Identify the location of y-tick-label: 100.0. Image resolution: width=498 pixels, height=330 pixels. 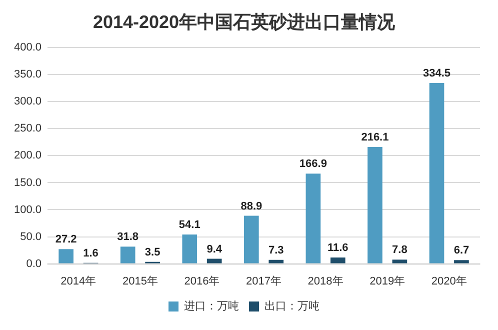
(28, 210).